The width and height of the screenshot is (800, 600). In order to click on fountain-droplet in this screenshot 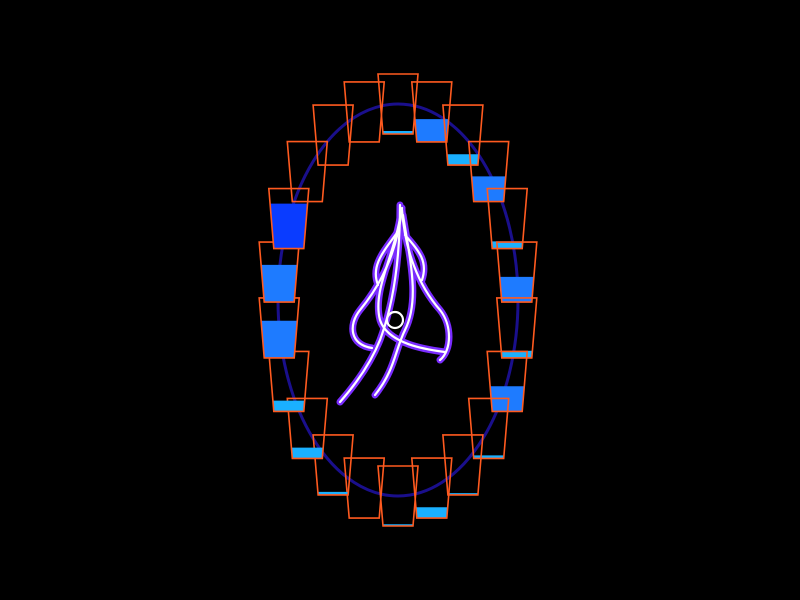, I will do `click(395, 320)`.